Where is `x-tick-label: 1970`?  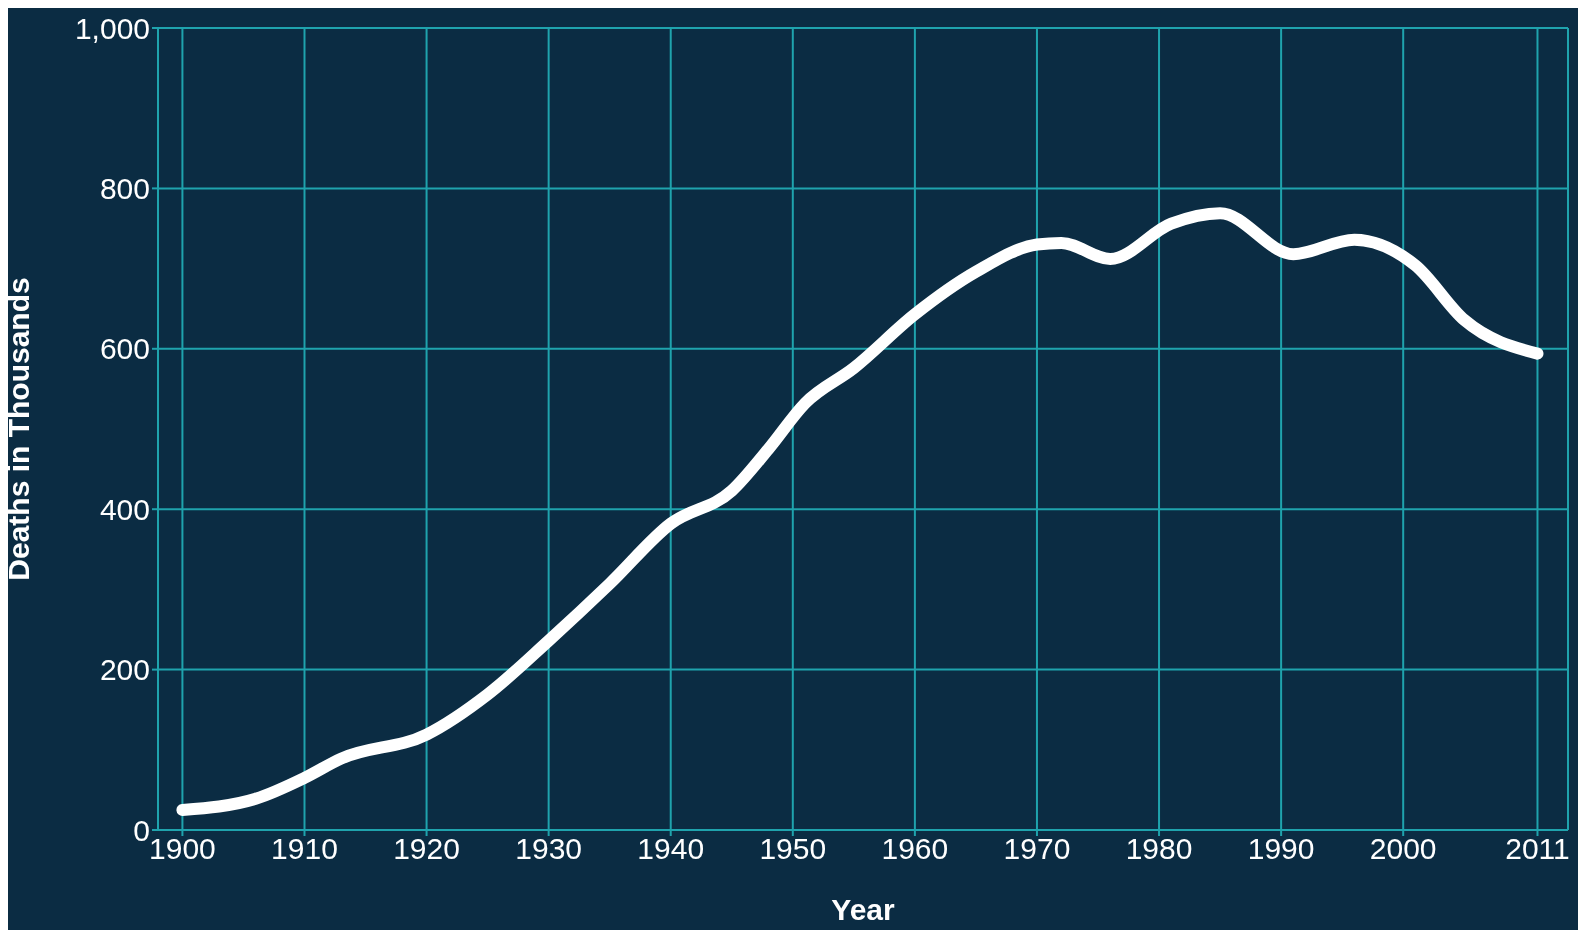
x-tick-label: 1970 is located at coordinates (1037, 849).